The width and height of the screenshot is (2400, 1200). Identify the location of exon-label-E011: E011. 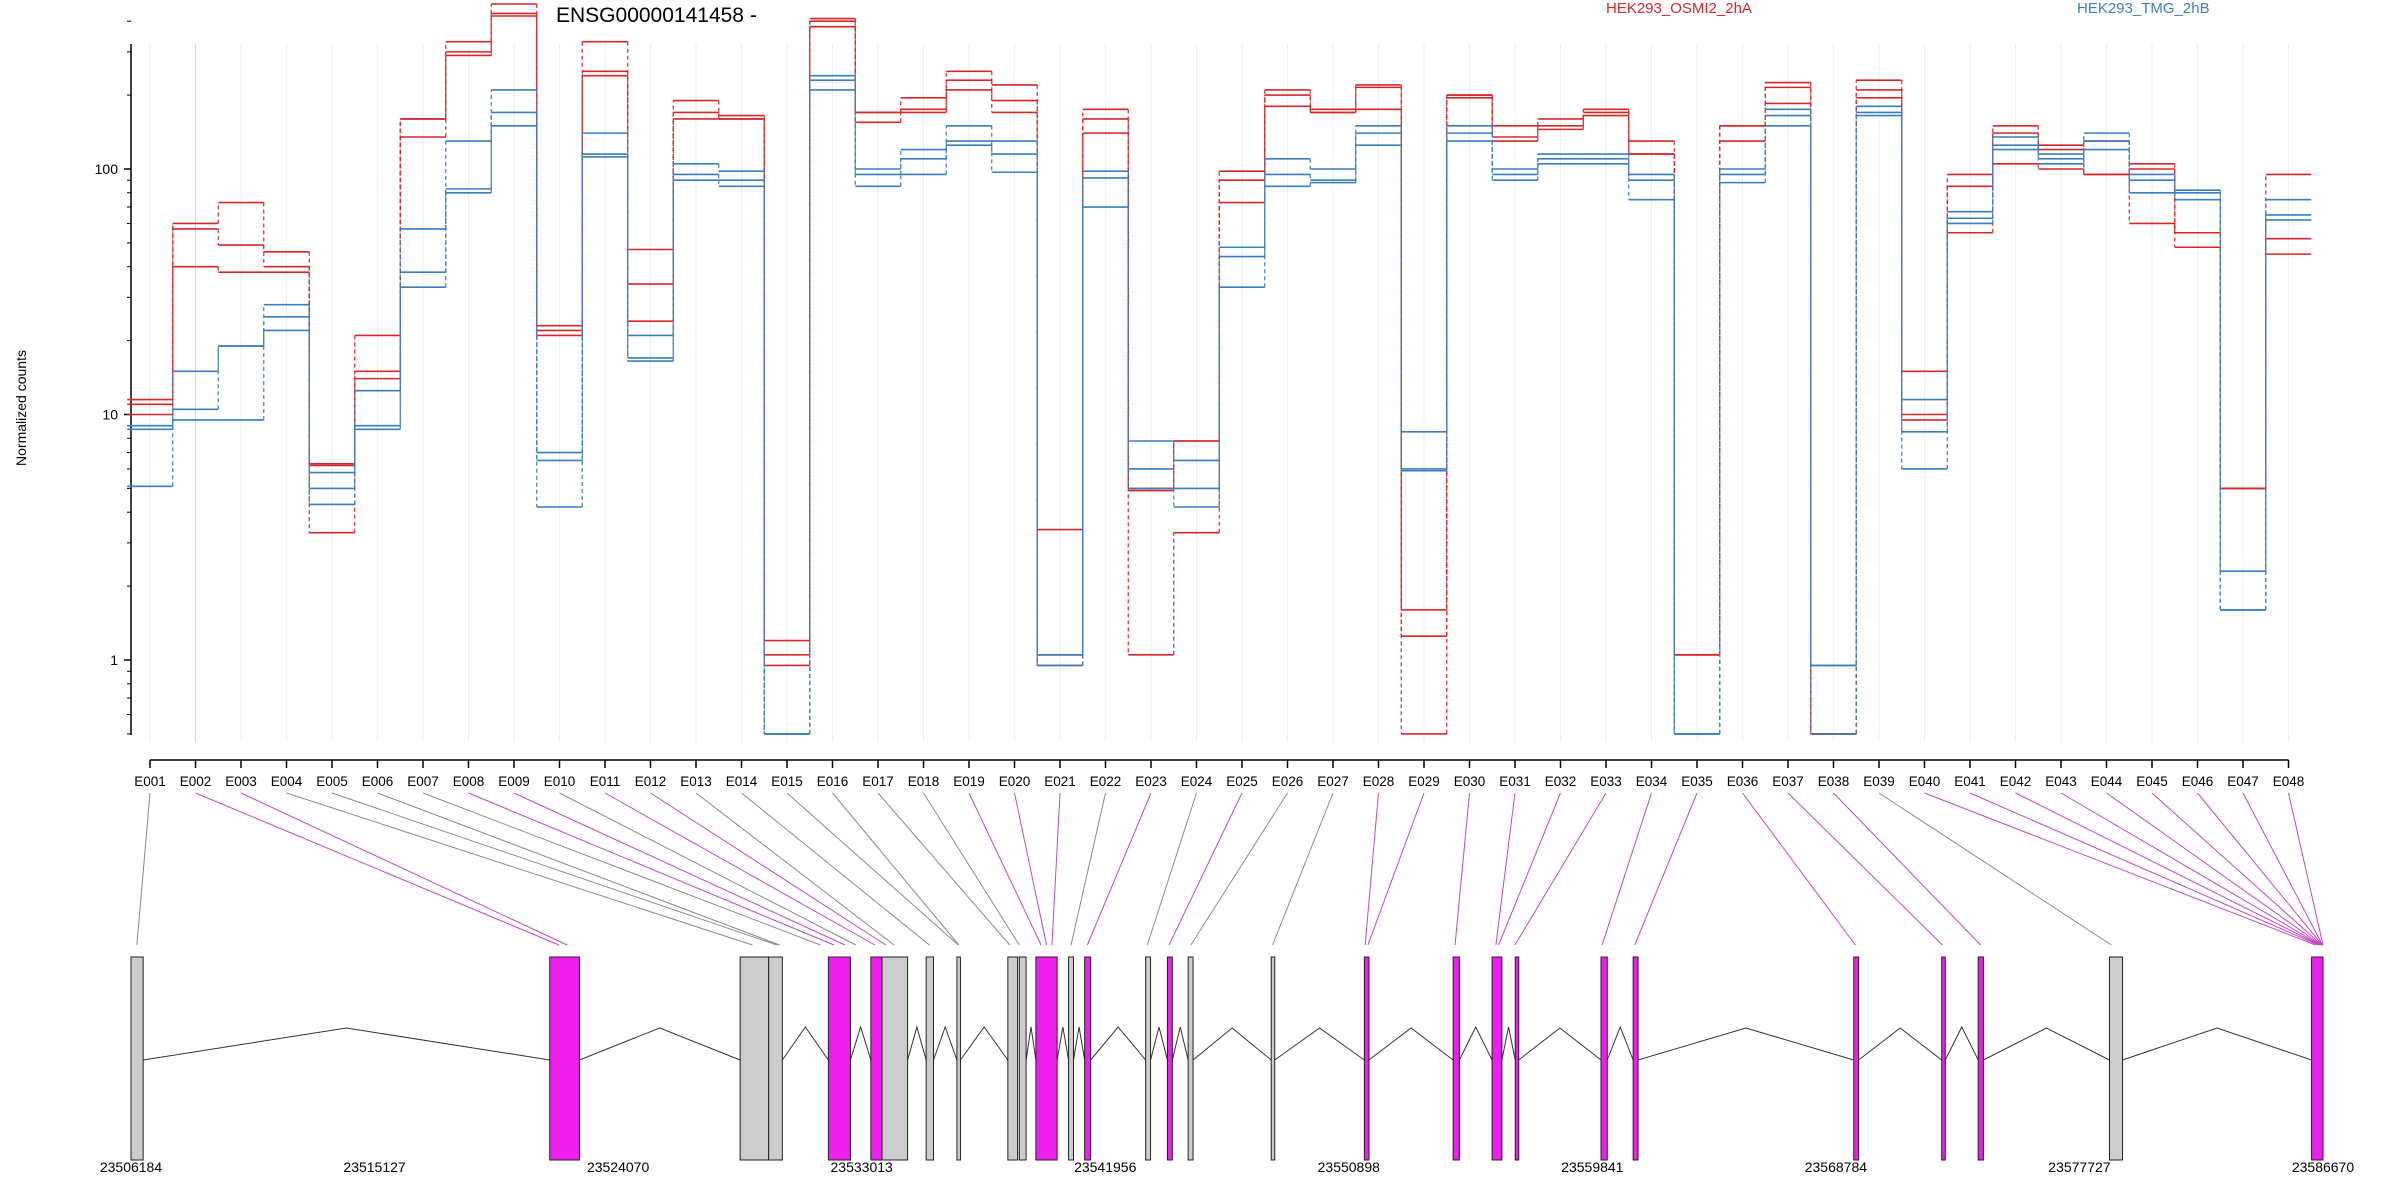
(605, 781).